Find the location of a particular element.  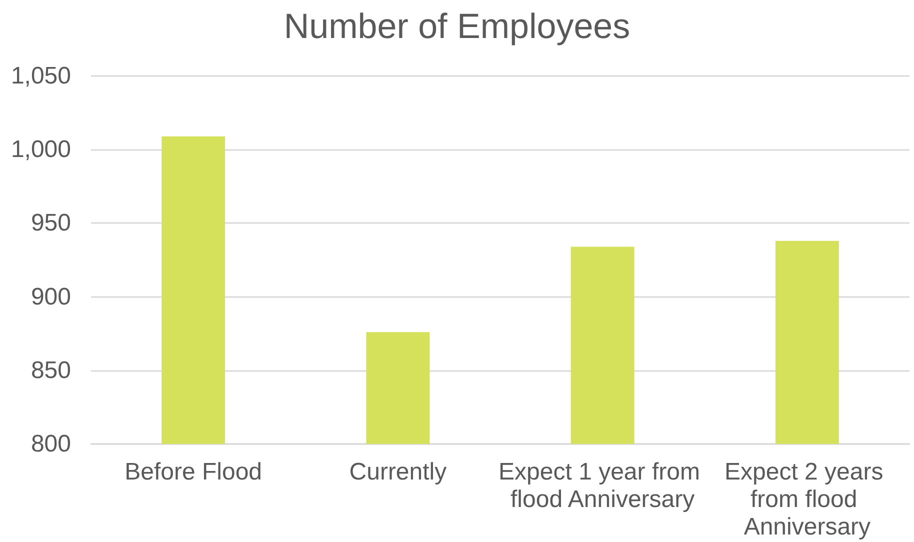

x-tick-label: Before Flood is located at coordinates (193, 472).